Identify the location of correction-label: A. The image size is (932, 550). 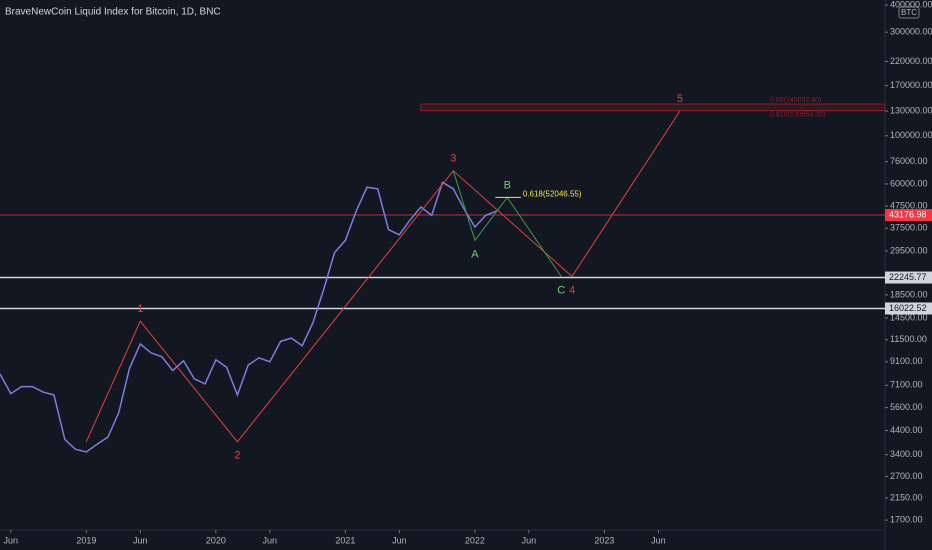
(475, 254).